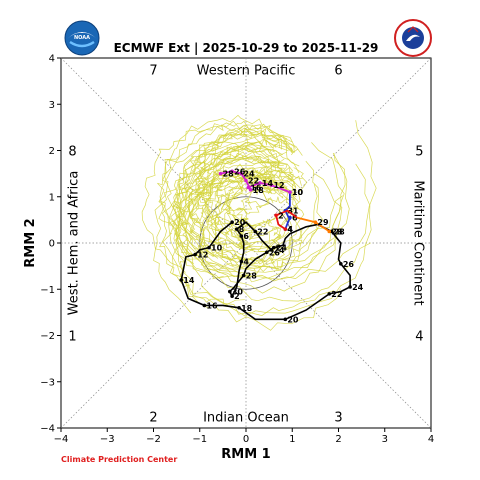 This screenshot has height=480, width=480. I want to click on region-label-left: West. Hem. and Africa, so click(74, 243).